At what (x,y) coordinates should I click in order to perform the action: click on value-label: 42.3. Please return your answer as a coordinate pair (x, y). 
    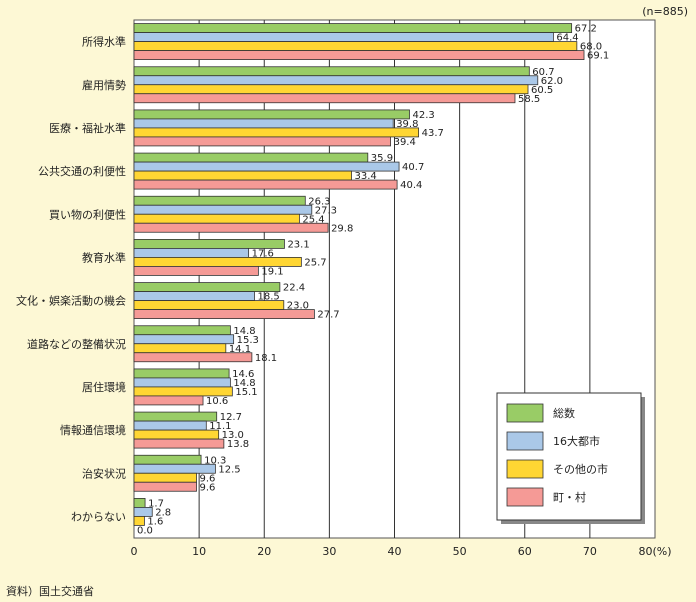
    Looking at the image, I should click on (423, 115).